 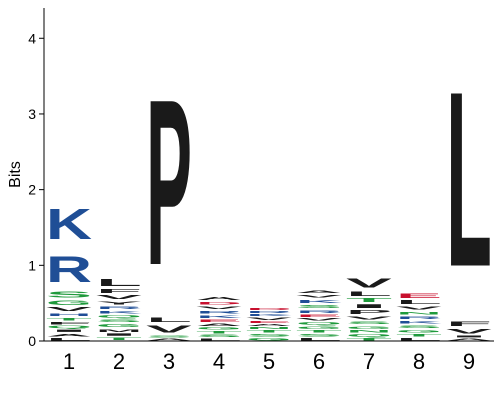 I want to click on y-tick-label: 0, so click(x=32, y=341).